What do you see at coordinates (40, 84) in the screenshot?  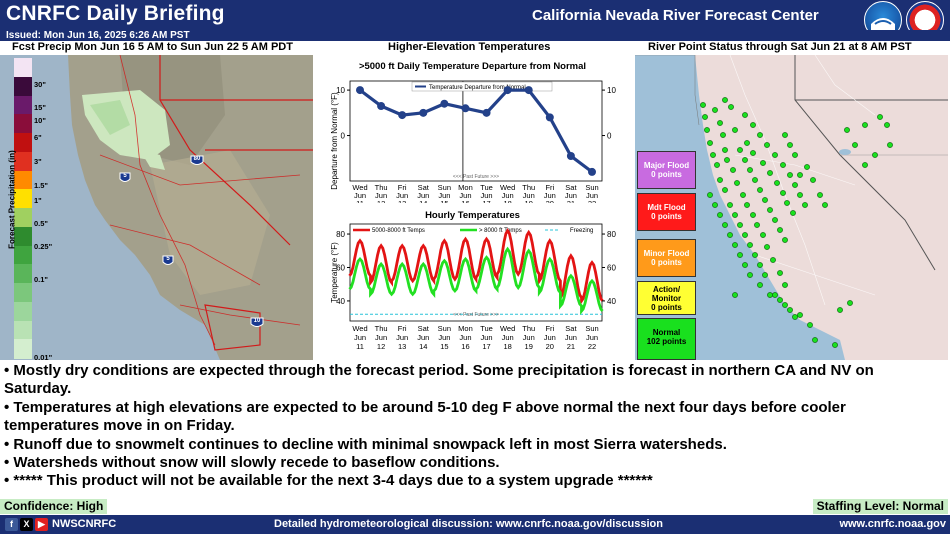 I see `scale-tick-label: 30"` at bounding box center [40, 84].